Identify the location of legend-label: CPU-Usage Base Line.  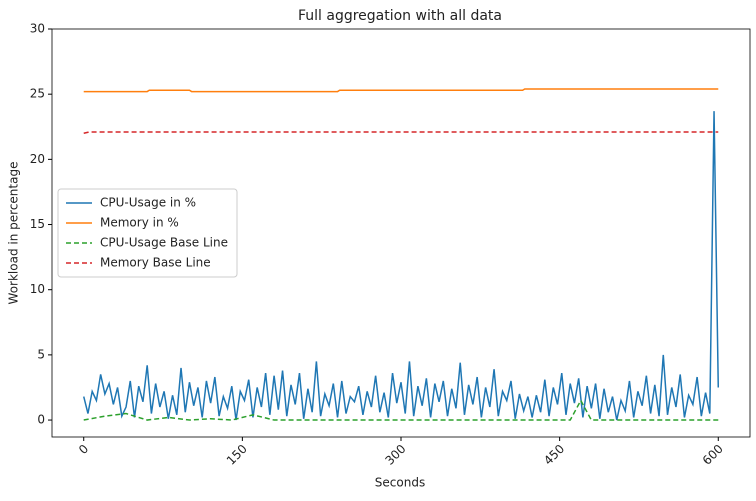
(164, 243).